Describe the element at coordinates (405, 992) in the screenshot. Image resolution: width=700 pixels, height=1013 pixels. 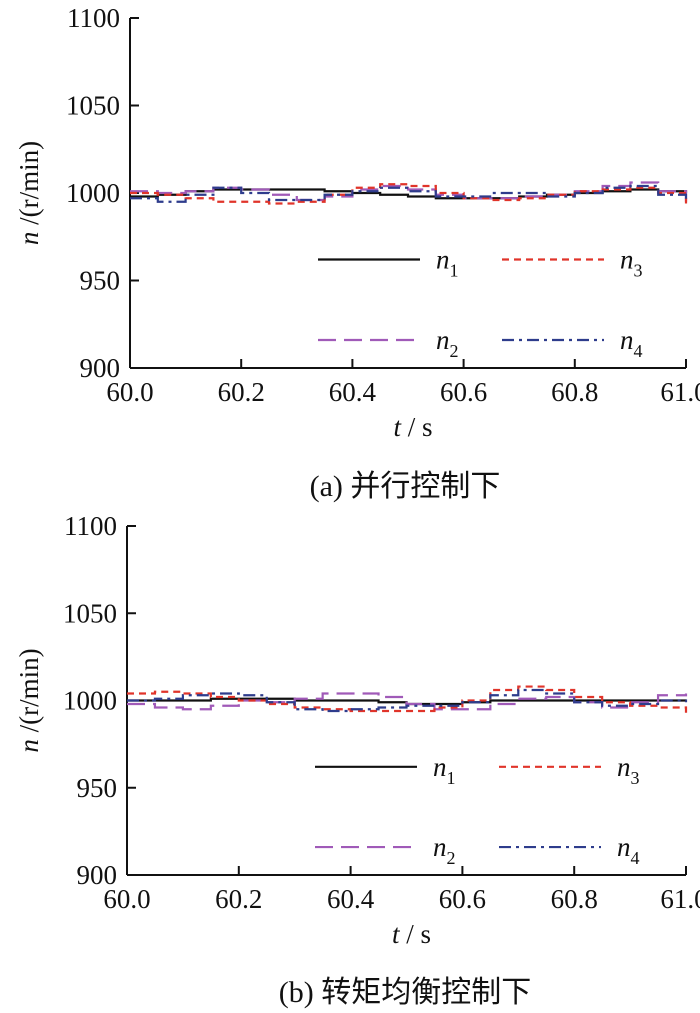
I see `figure-caption: (b) 转矩均衡控制下` at that location.